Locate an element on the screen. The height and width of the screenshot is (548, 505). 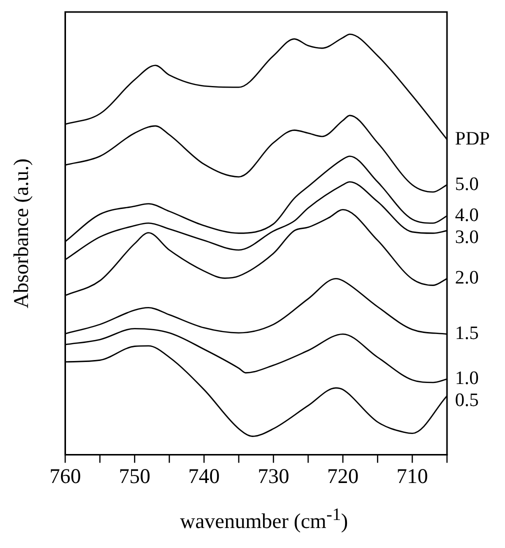
x-tick-label: 740 is located at coordinates (204, 476).